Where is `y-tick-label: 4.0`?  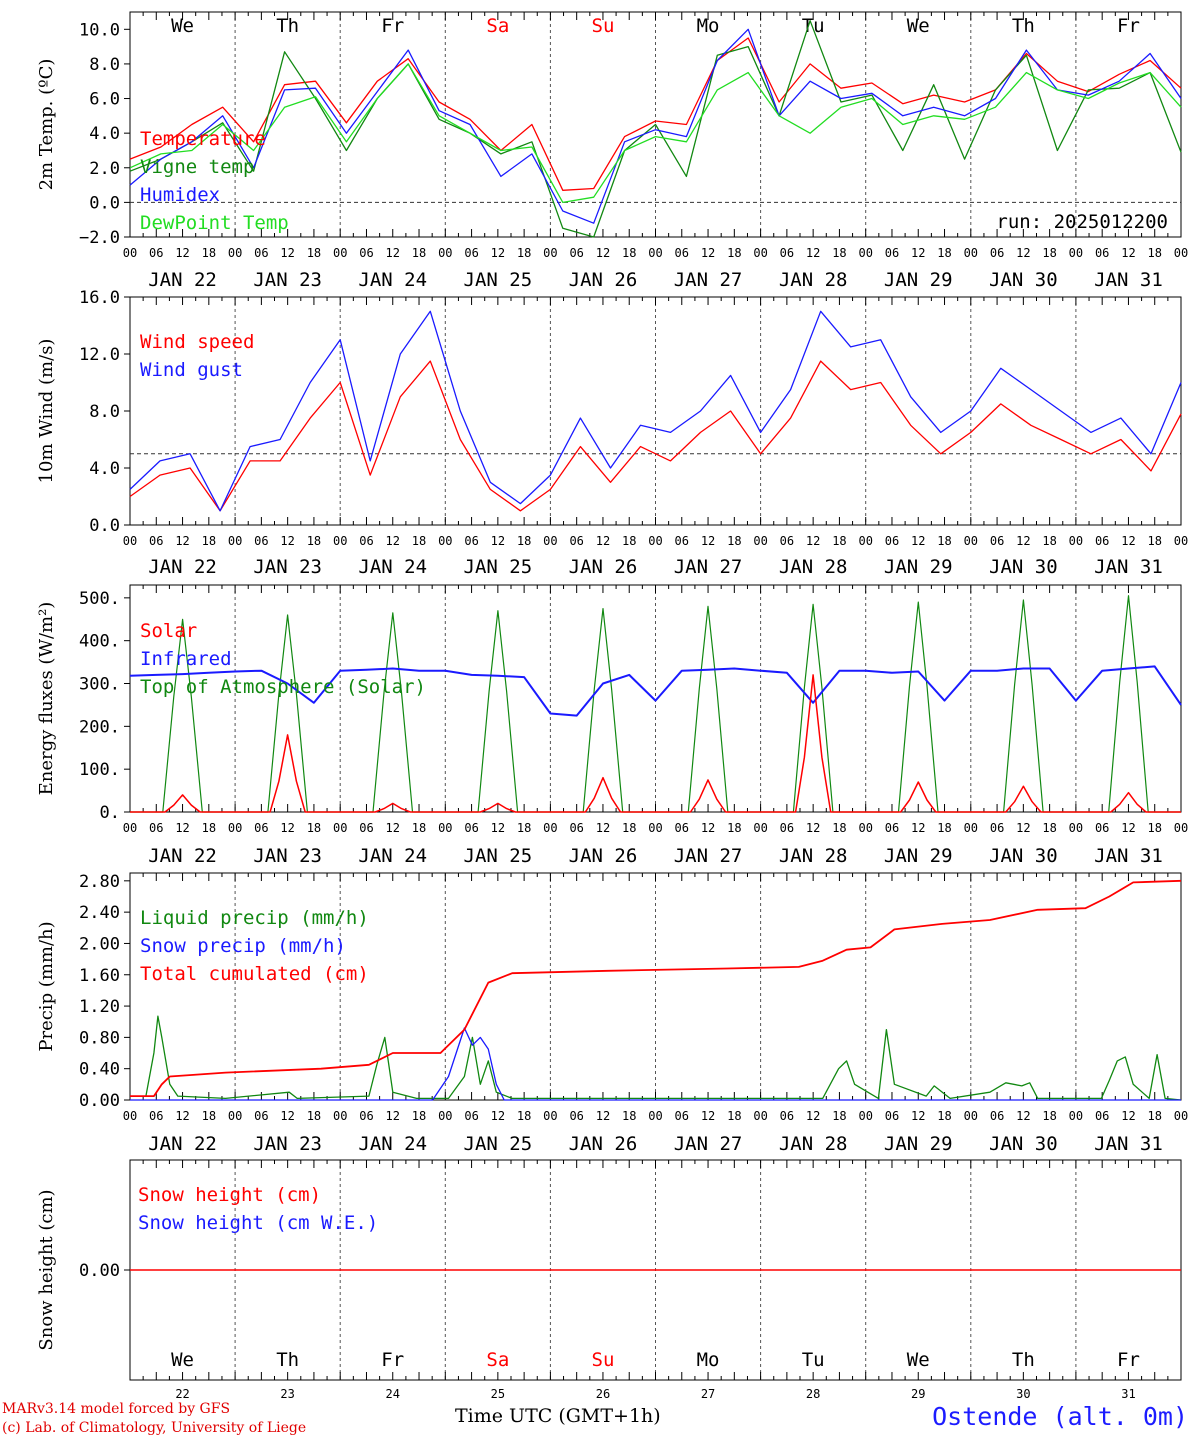
y-tick-label: 4.0 is located at coordinates (104, 134).